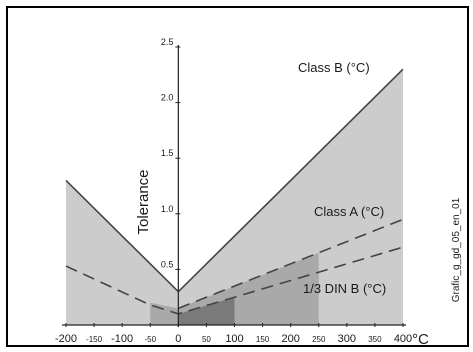 The image size is (473, 352). What do you see at coordinates (178, 339) in the screenshot?
I see `x-tick-label: 0` at bounding box center [178, 339].